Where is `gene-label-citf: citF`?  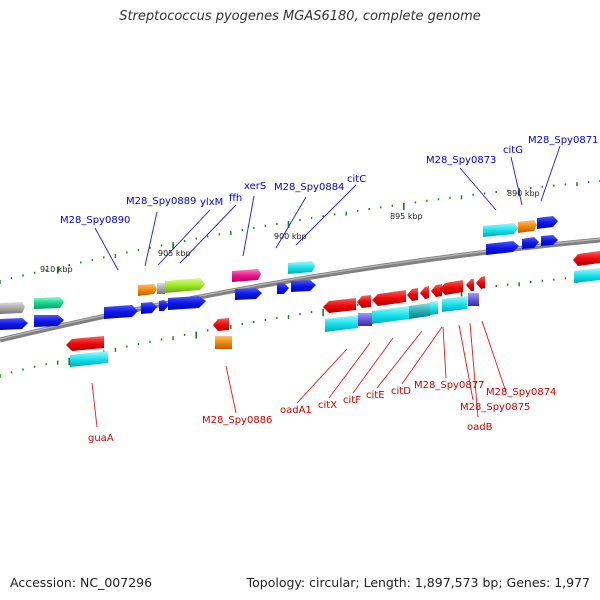
gene-label-citf: citF is located at coordinates (352, 400).